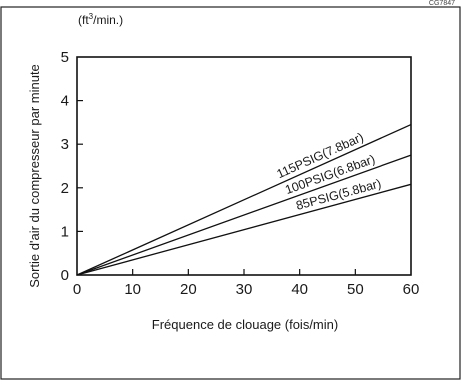 The width and height of the screenshot is (461, 385). Describe the element at coordinates (65, 188) in the screenshot. I see `y-tick-label-2: 2` at that location.